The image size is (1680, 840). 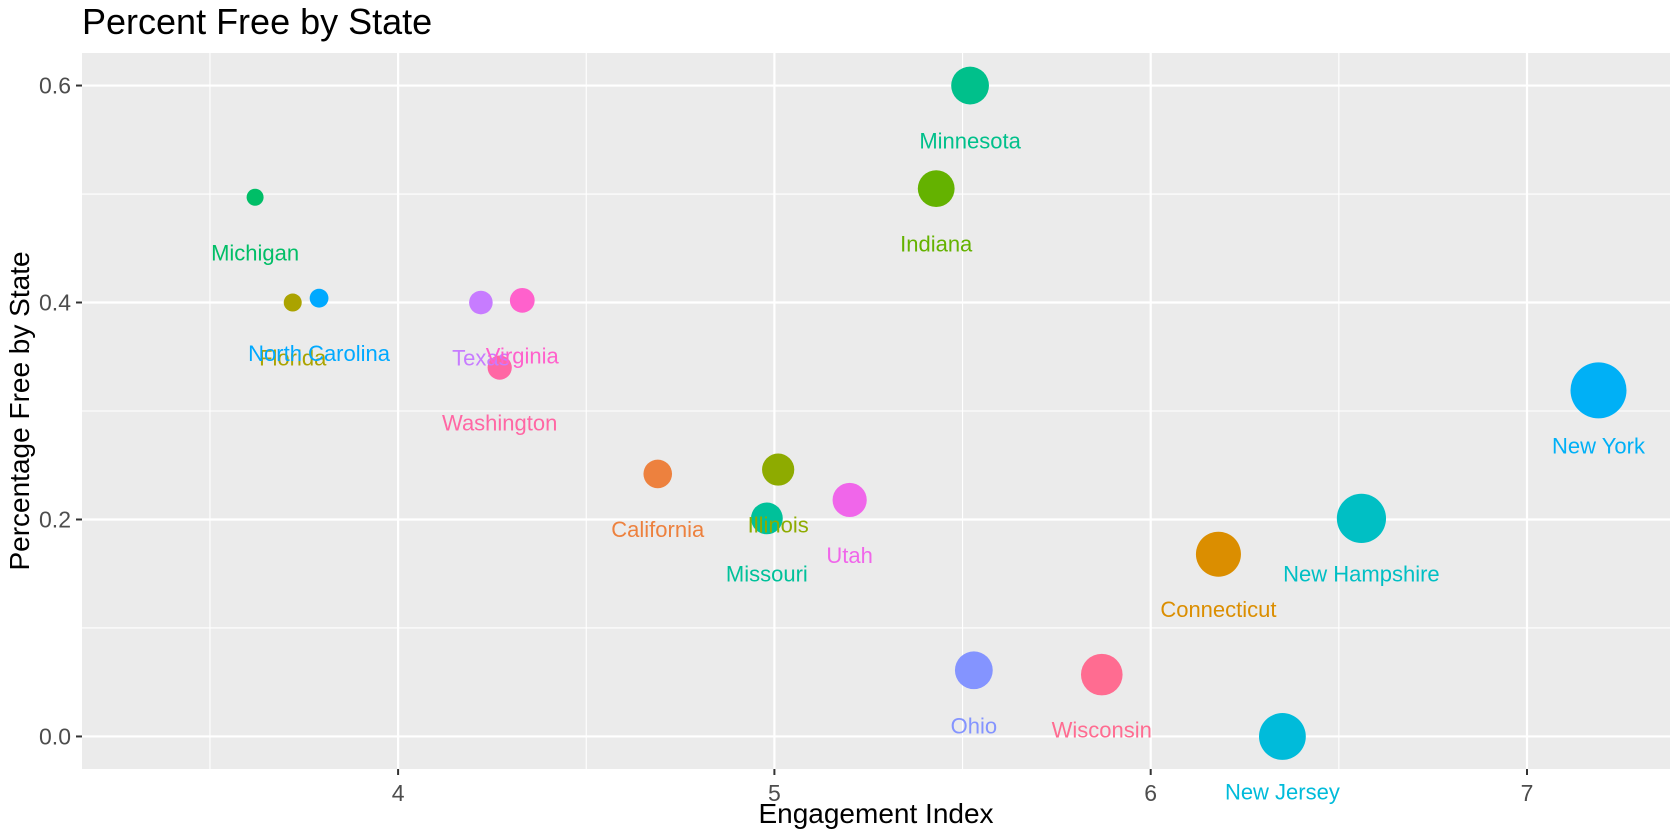 I want to click on point-label: Michigan, so click(x=255, y=252).